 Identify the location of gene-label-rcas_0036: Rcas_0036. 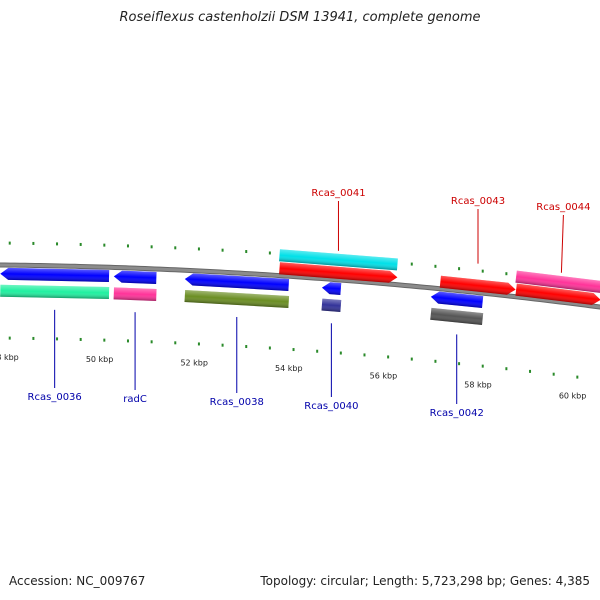
(55, 397).